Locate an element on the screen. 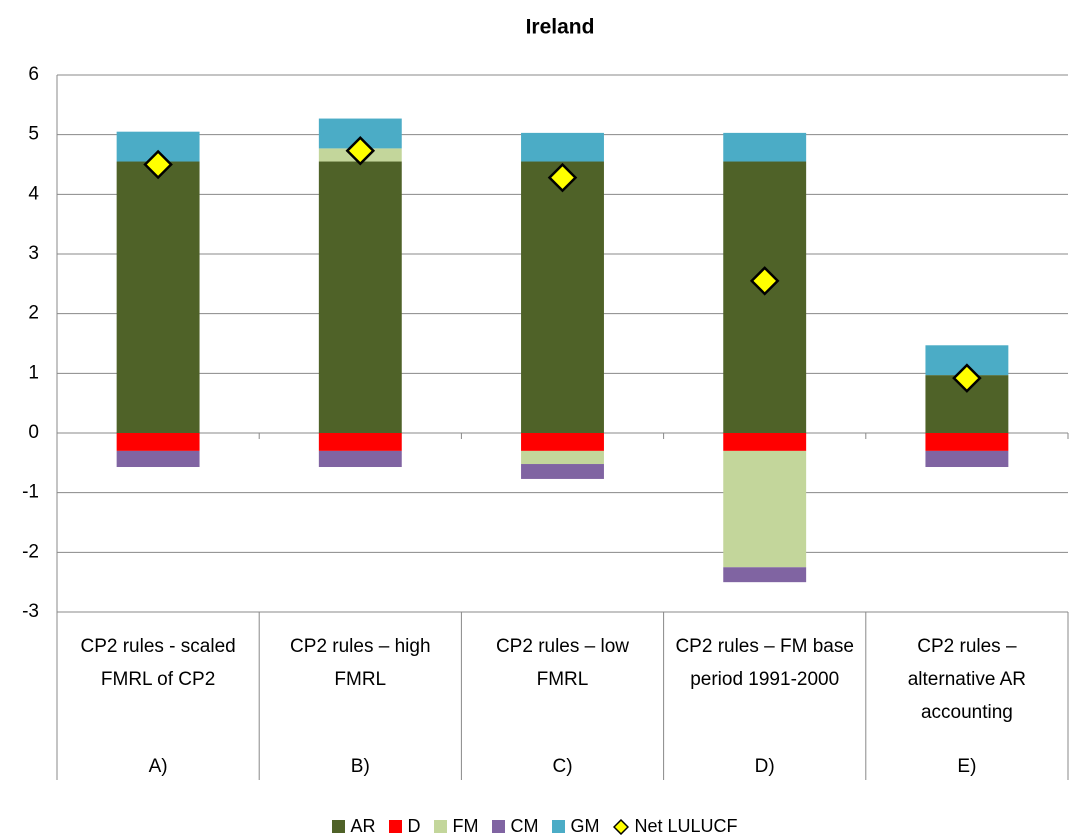 This screenshot has height=839, width=1070. y-tick-label: 0 is located at coordinates (33, 432).